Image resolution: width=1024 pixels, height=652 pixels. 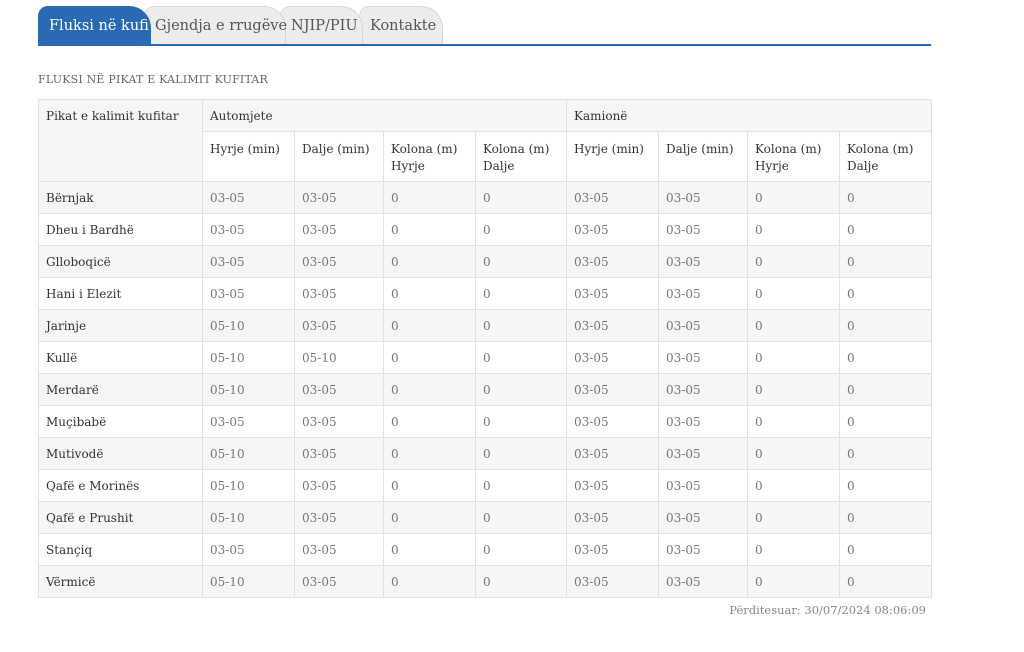 I want to click on crossing-point-name: Kullë, so click(x=120, y=357).